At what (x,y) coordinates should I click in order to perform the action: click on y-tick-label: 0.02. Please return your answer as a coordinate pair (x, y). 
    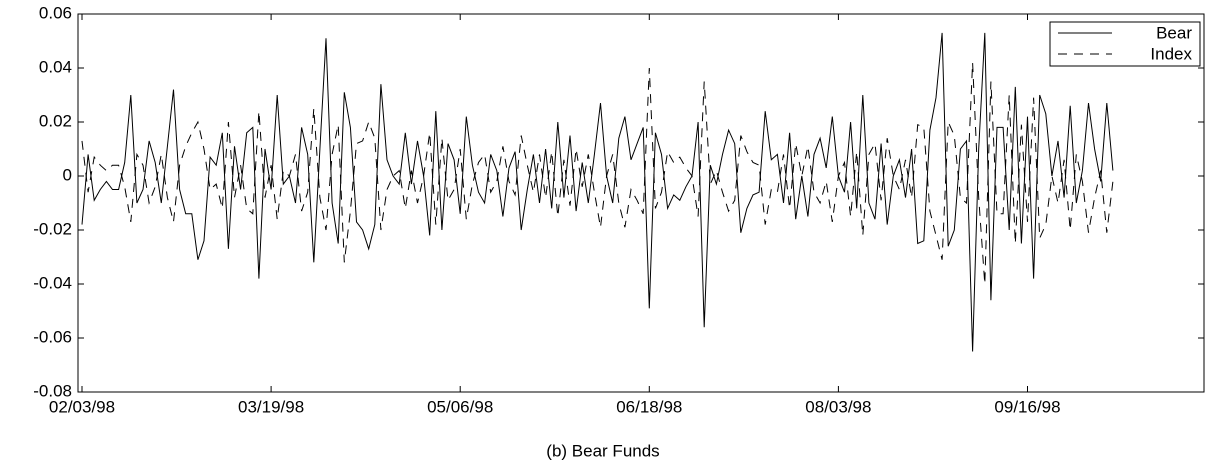
    Looking at the image, I should click on (55, 120).